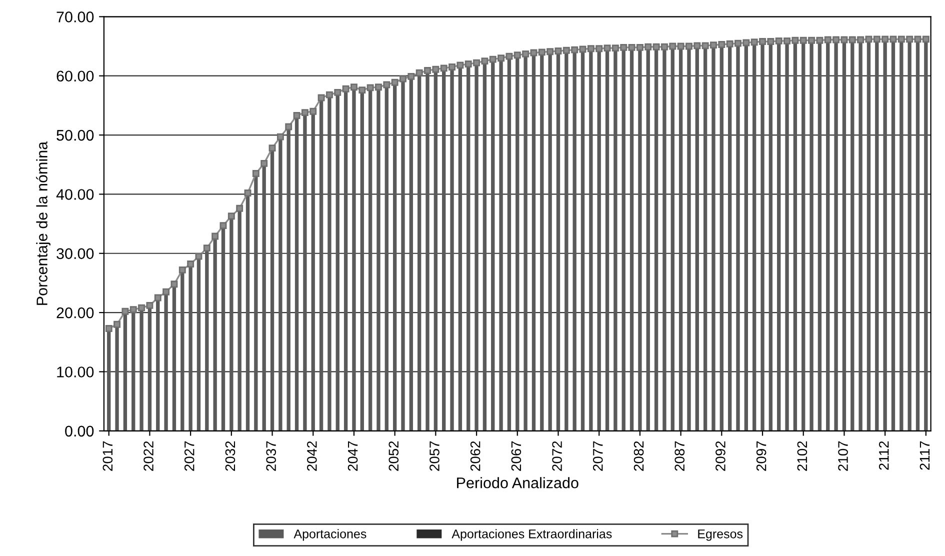 Image resolution: width=945 pixels, height=556 pixels. Describe the element at coordinates (517, 482) in the screenshot. I see `x-axis-title: Periodo Analizado` at that location.